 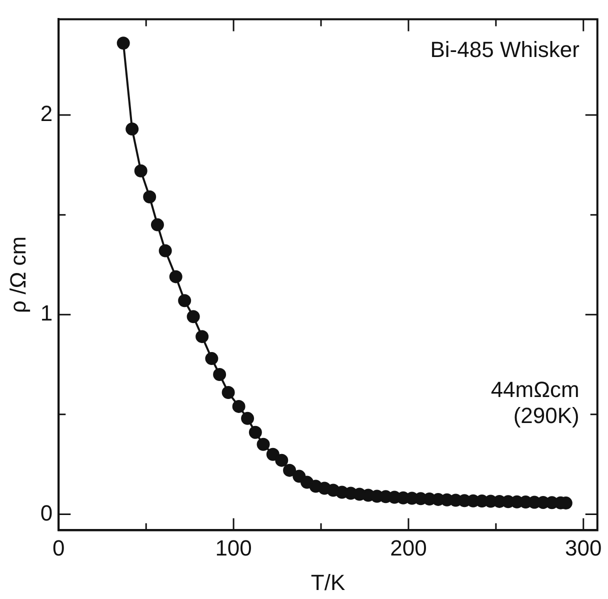 I want to click on x-axis-title: T/K, so click(x=328, y=582).